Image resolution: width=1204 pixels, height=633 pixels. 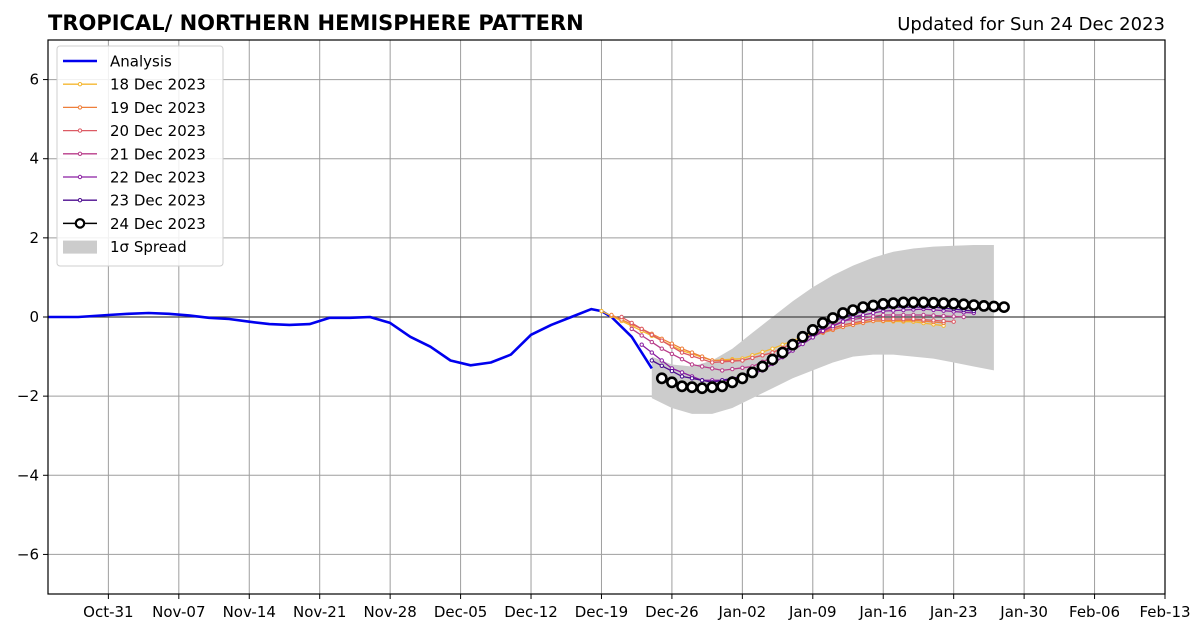 I want to click on x-tick-label: Jan-09, so click(x=812, y=612).